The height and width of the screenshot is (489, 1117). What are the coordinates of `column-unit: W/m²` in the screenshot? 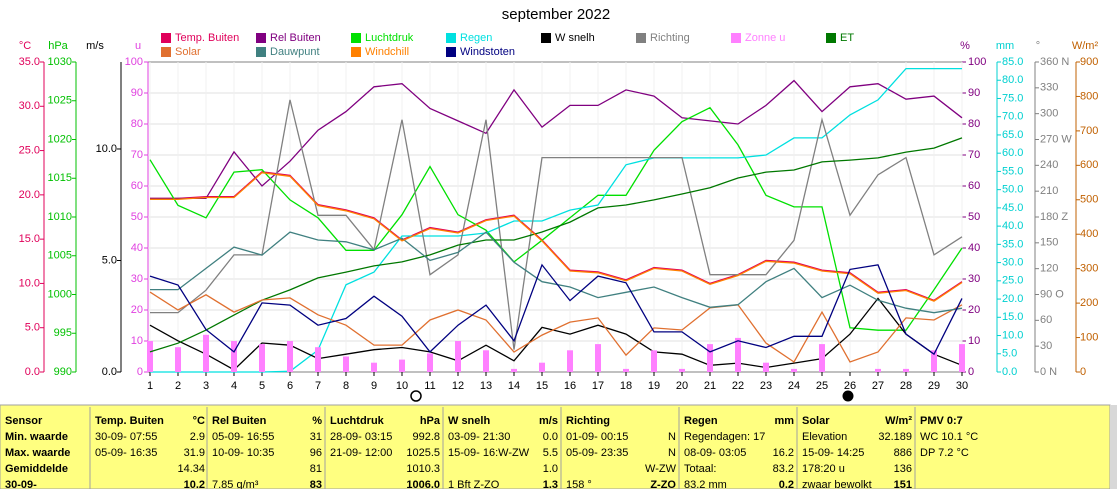 It's located at (898, 421).